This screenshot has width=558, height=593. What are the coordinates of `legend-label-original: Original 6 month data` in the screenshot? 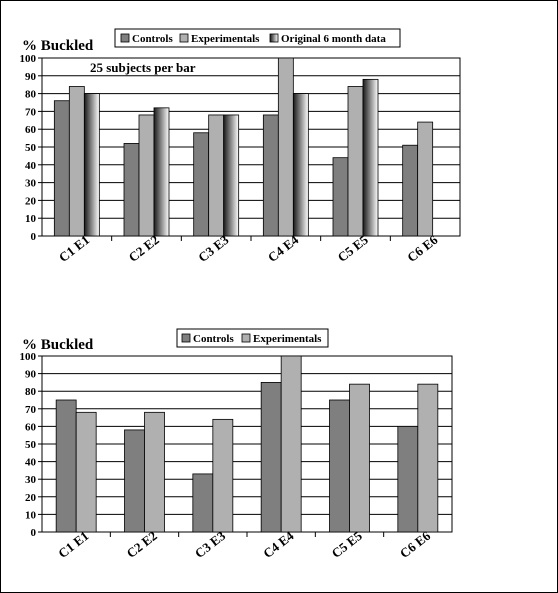 It's located at (333, 39).